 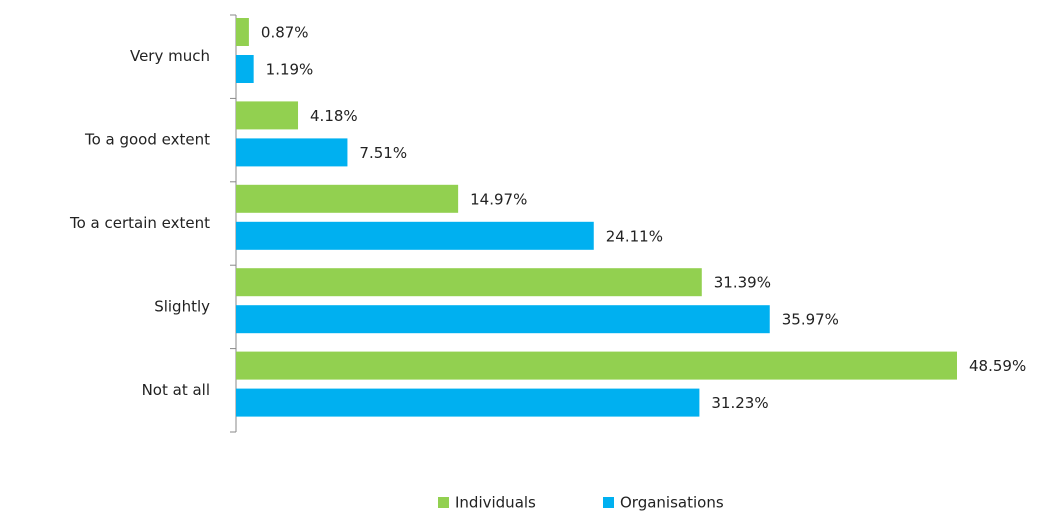 I want to click on category-label: Slightly, so click(x=182, y=306).